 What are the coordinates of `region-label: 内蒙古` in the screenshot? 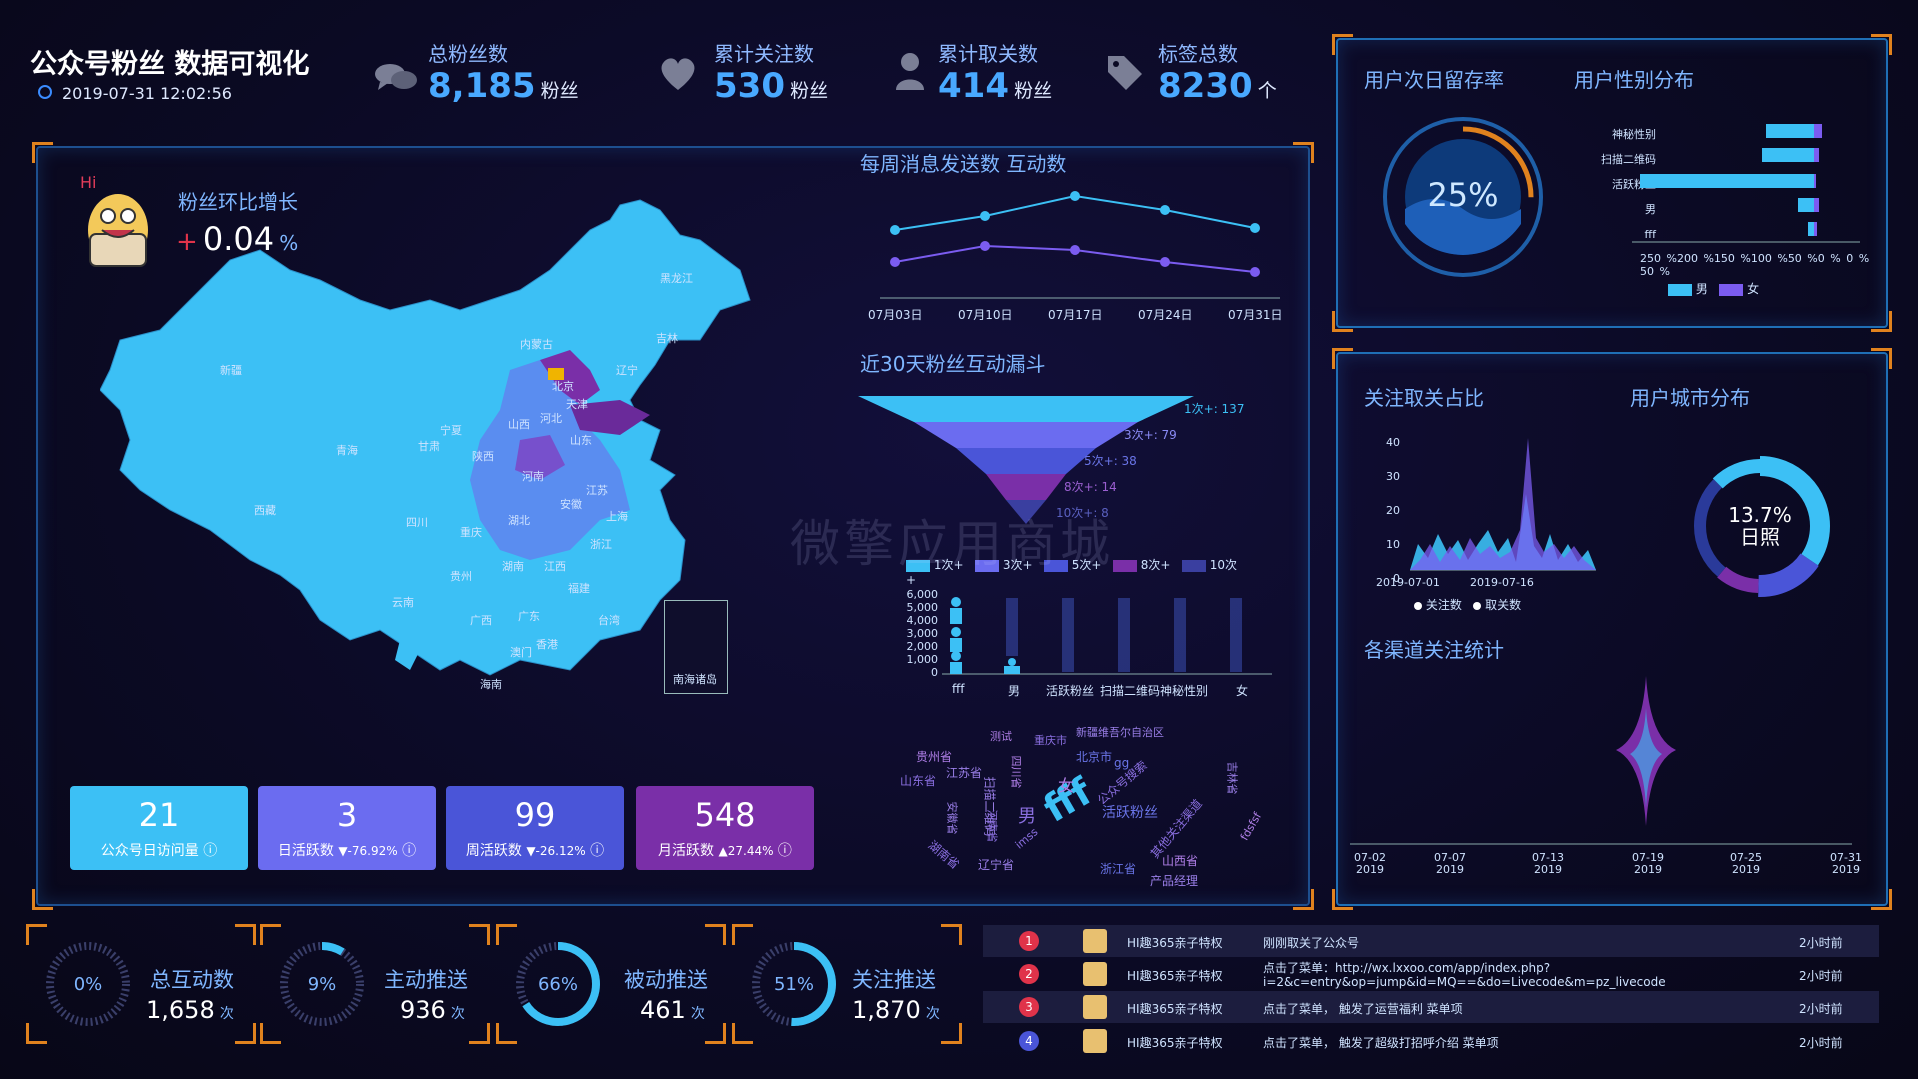 It's located at (536, 344).